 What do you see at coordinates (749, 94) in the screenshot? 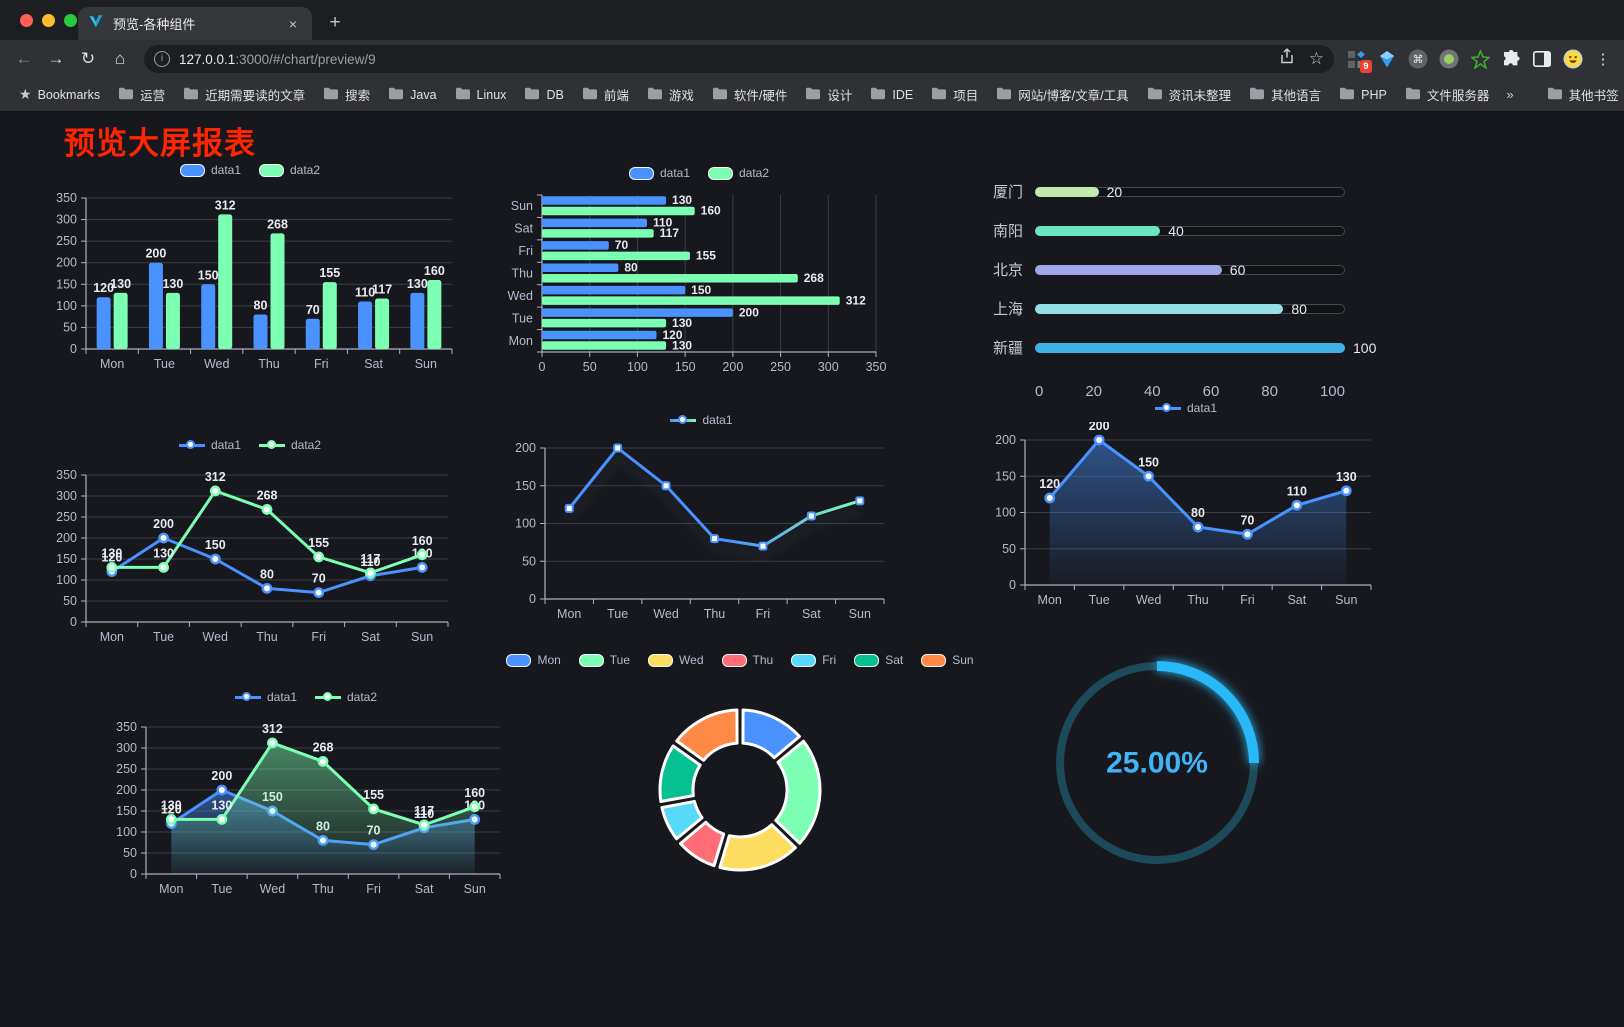
I see `bookmark-folder: 软件/硬件` at bounding box center [749, 94].